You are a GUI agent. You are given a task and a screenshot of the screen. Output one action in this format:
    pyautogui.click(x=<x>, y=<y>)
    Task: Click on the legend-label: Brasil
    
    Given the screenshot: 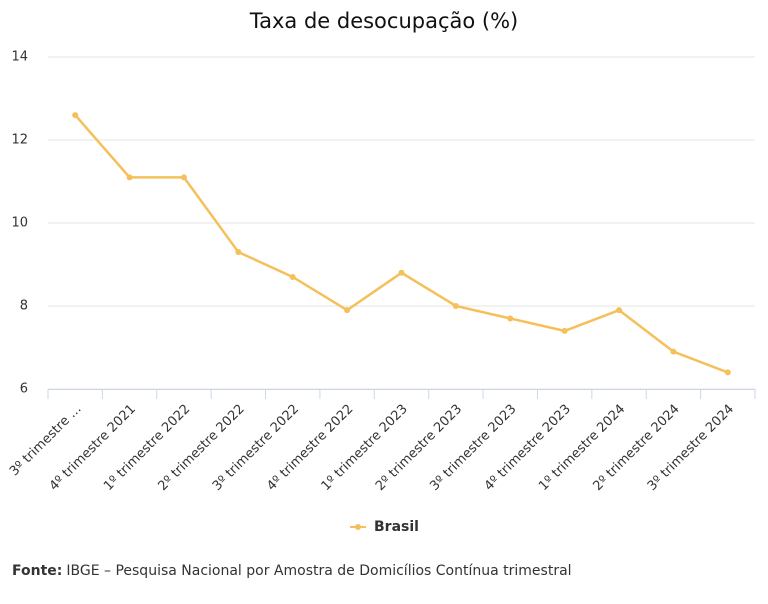 What is the action you would take?
    pyautogui.click(x=396, y=527)
    